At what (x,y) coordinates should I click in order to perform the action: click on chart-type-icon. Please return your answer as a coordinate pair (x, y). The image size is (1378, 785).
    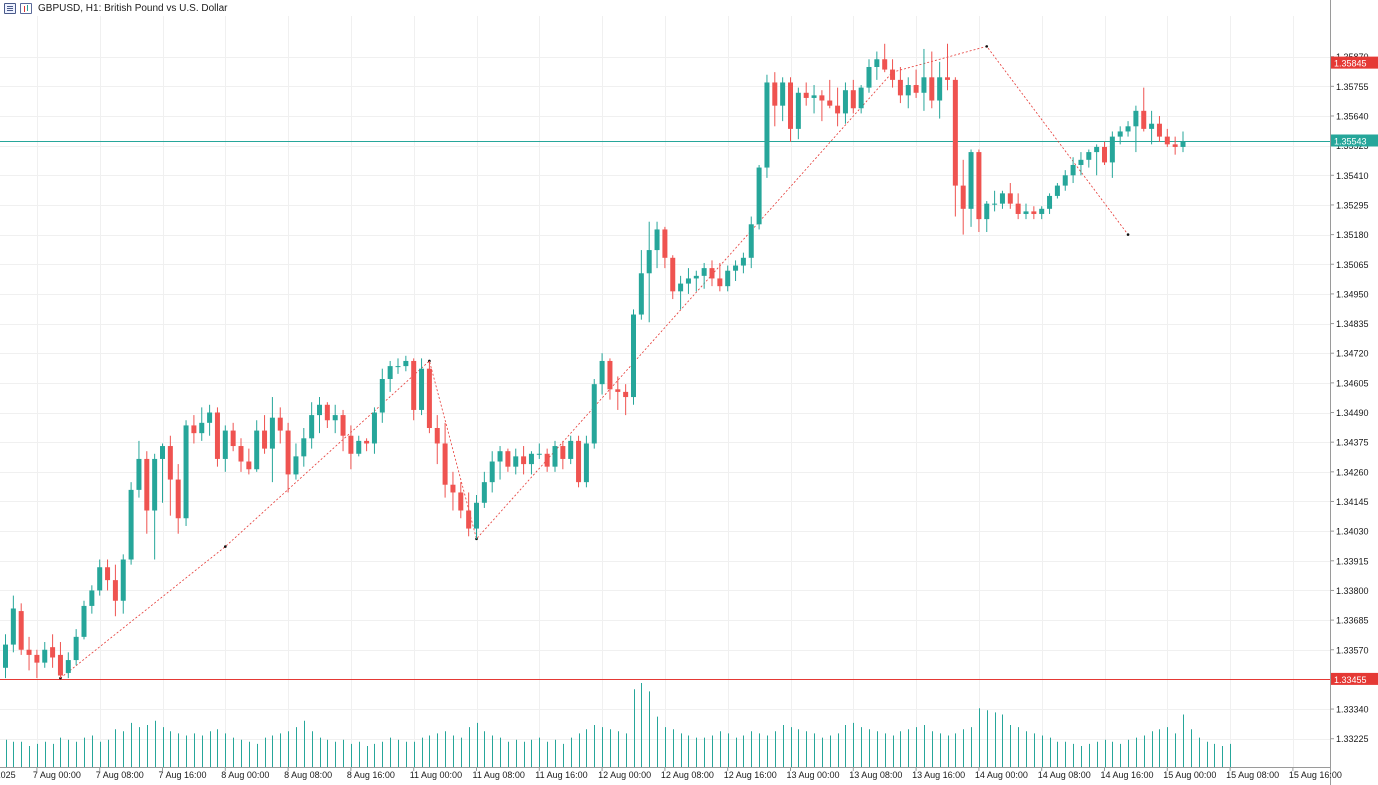
    Looking at the image, I should click on (26, 8).